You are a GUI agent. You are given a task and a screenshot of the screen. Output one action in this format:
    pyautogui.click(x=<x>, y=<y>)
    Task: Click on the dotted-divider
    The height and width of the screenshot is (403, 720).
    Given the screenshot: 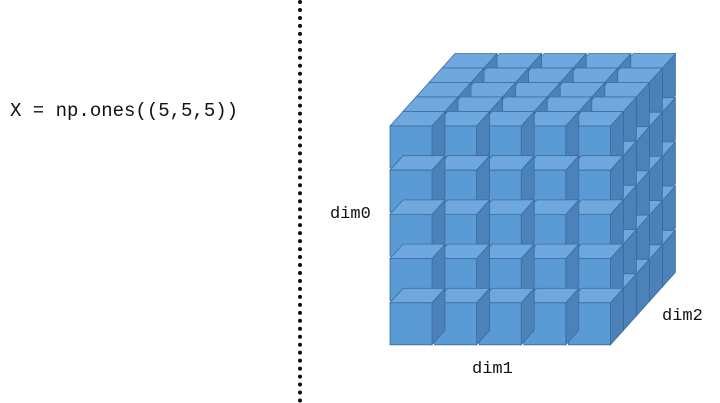 What is the action you would take?
    pyautogui.click(x=300, y=201)
    